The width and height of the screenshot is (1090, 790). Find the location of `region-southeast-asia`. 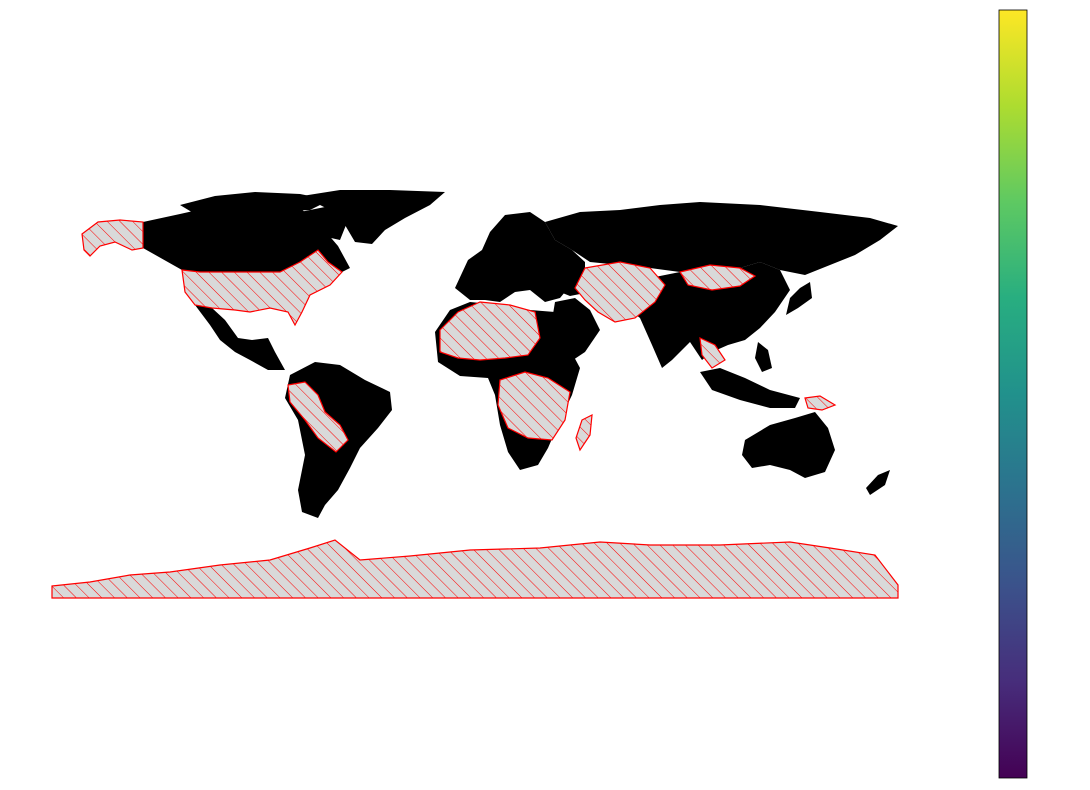

region-southeast-asia is located at coordinates (750, 388).